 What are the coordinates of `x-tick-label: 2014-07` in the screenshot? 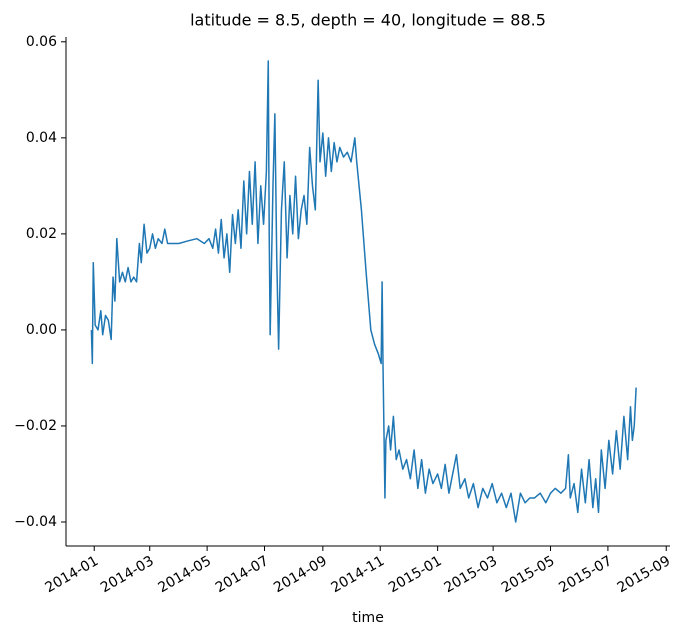 It's located at (242, 574).